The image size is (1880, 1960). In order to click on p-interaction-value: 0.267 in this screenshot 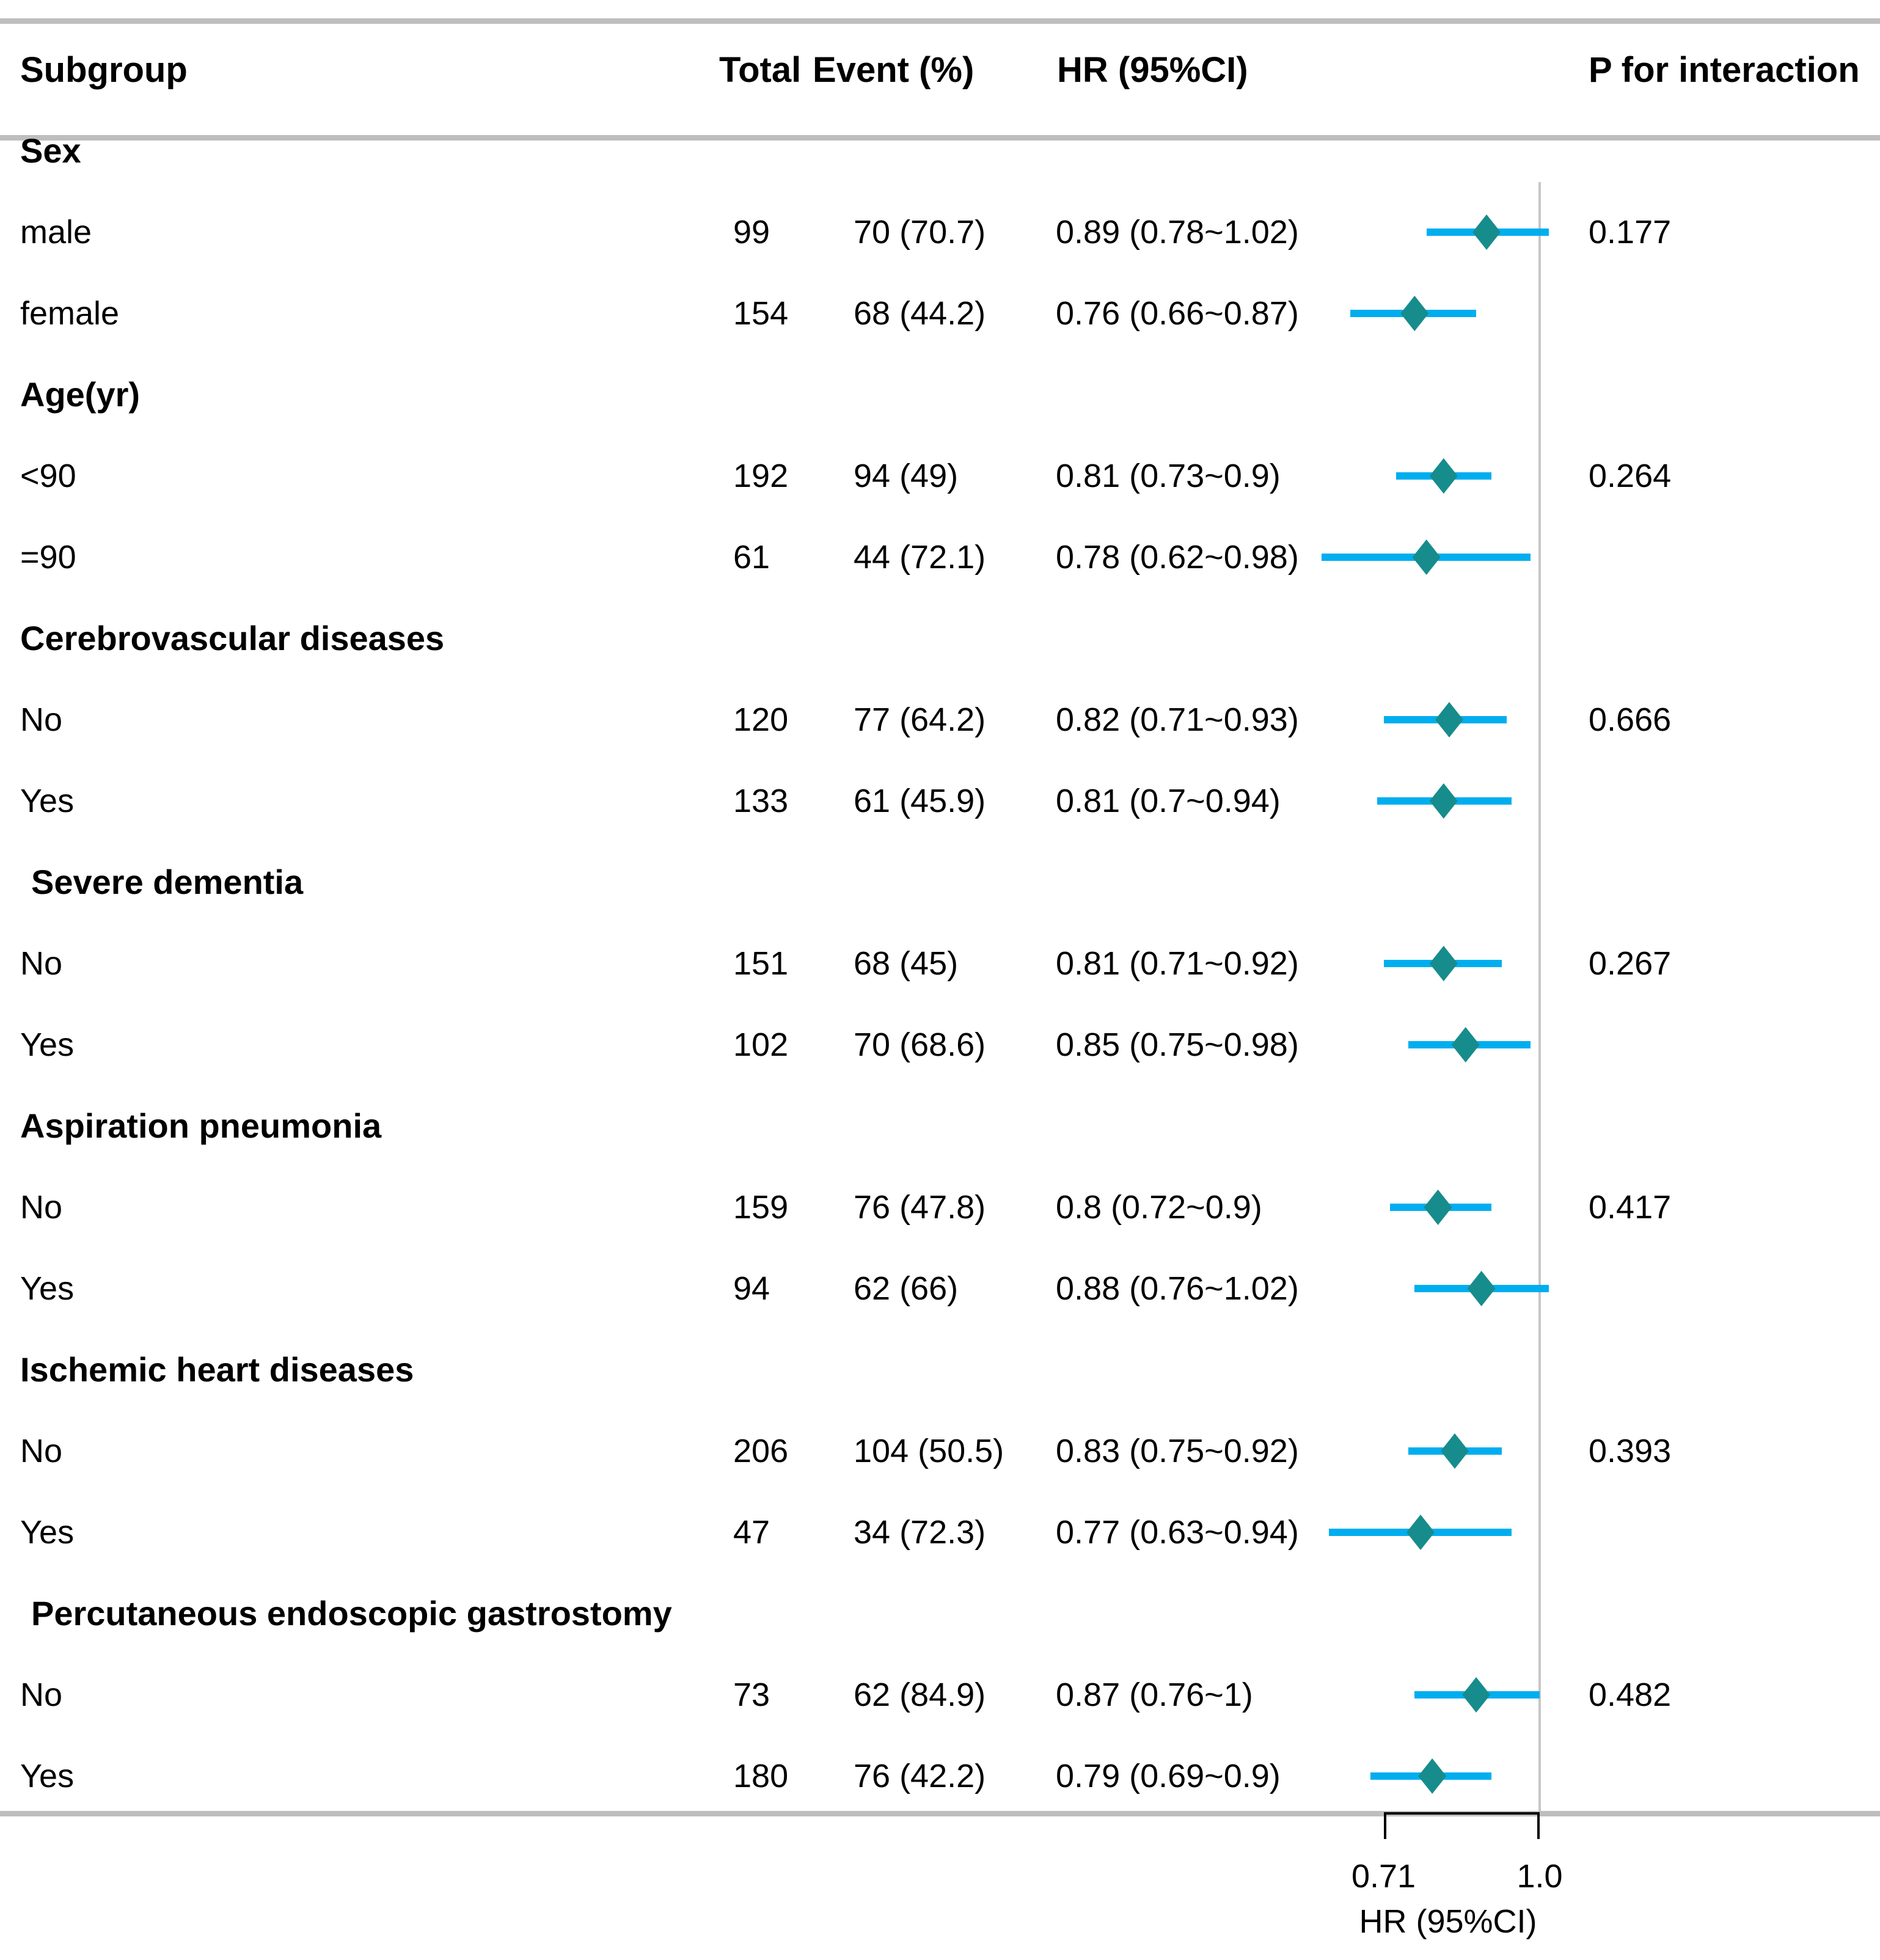, I will do `click(1630, 964)`.